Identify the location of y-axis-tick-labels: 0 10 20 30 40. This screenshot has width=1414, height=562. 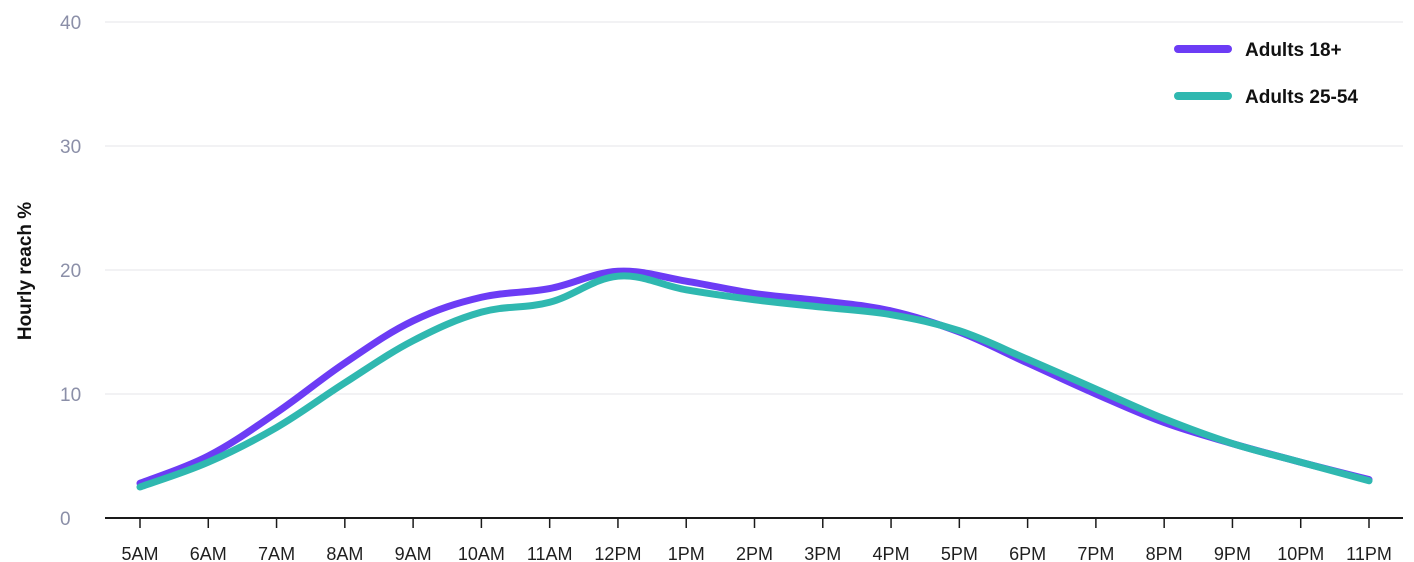
(70, 271).